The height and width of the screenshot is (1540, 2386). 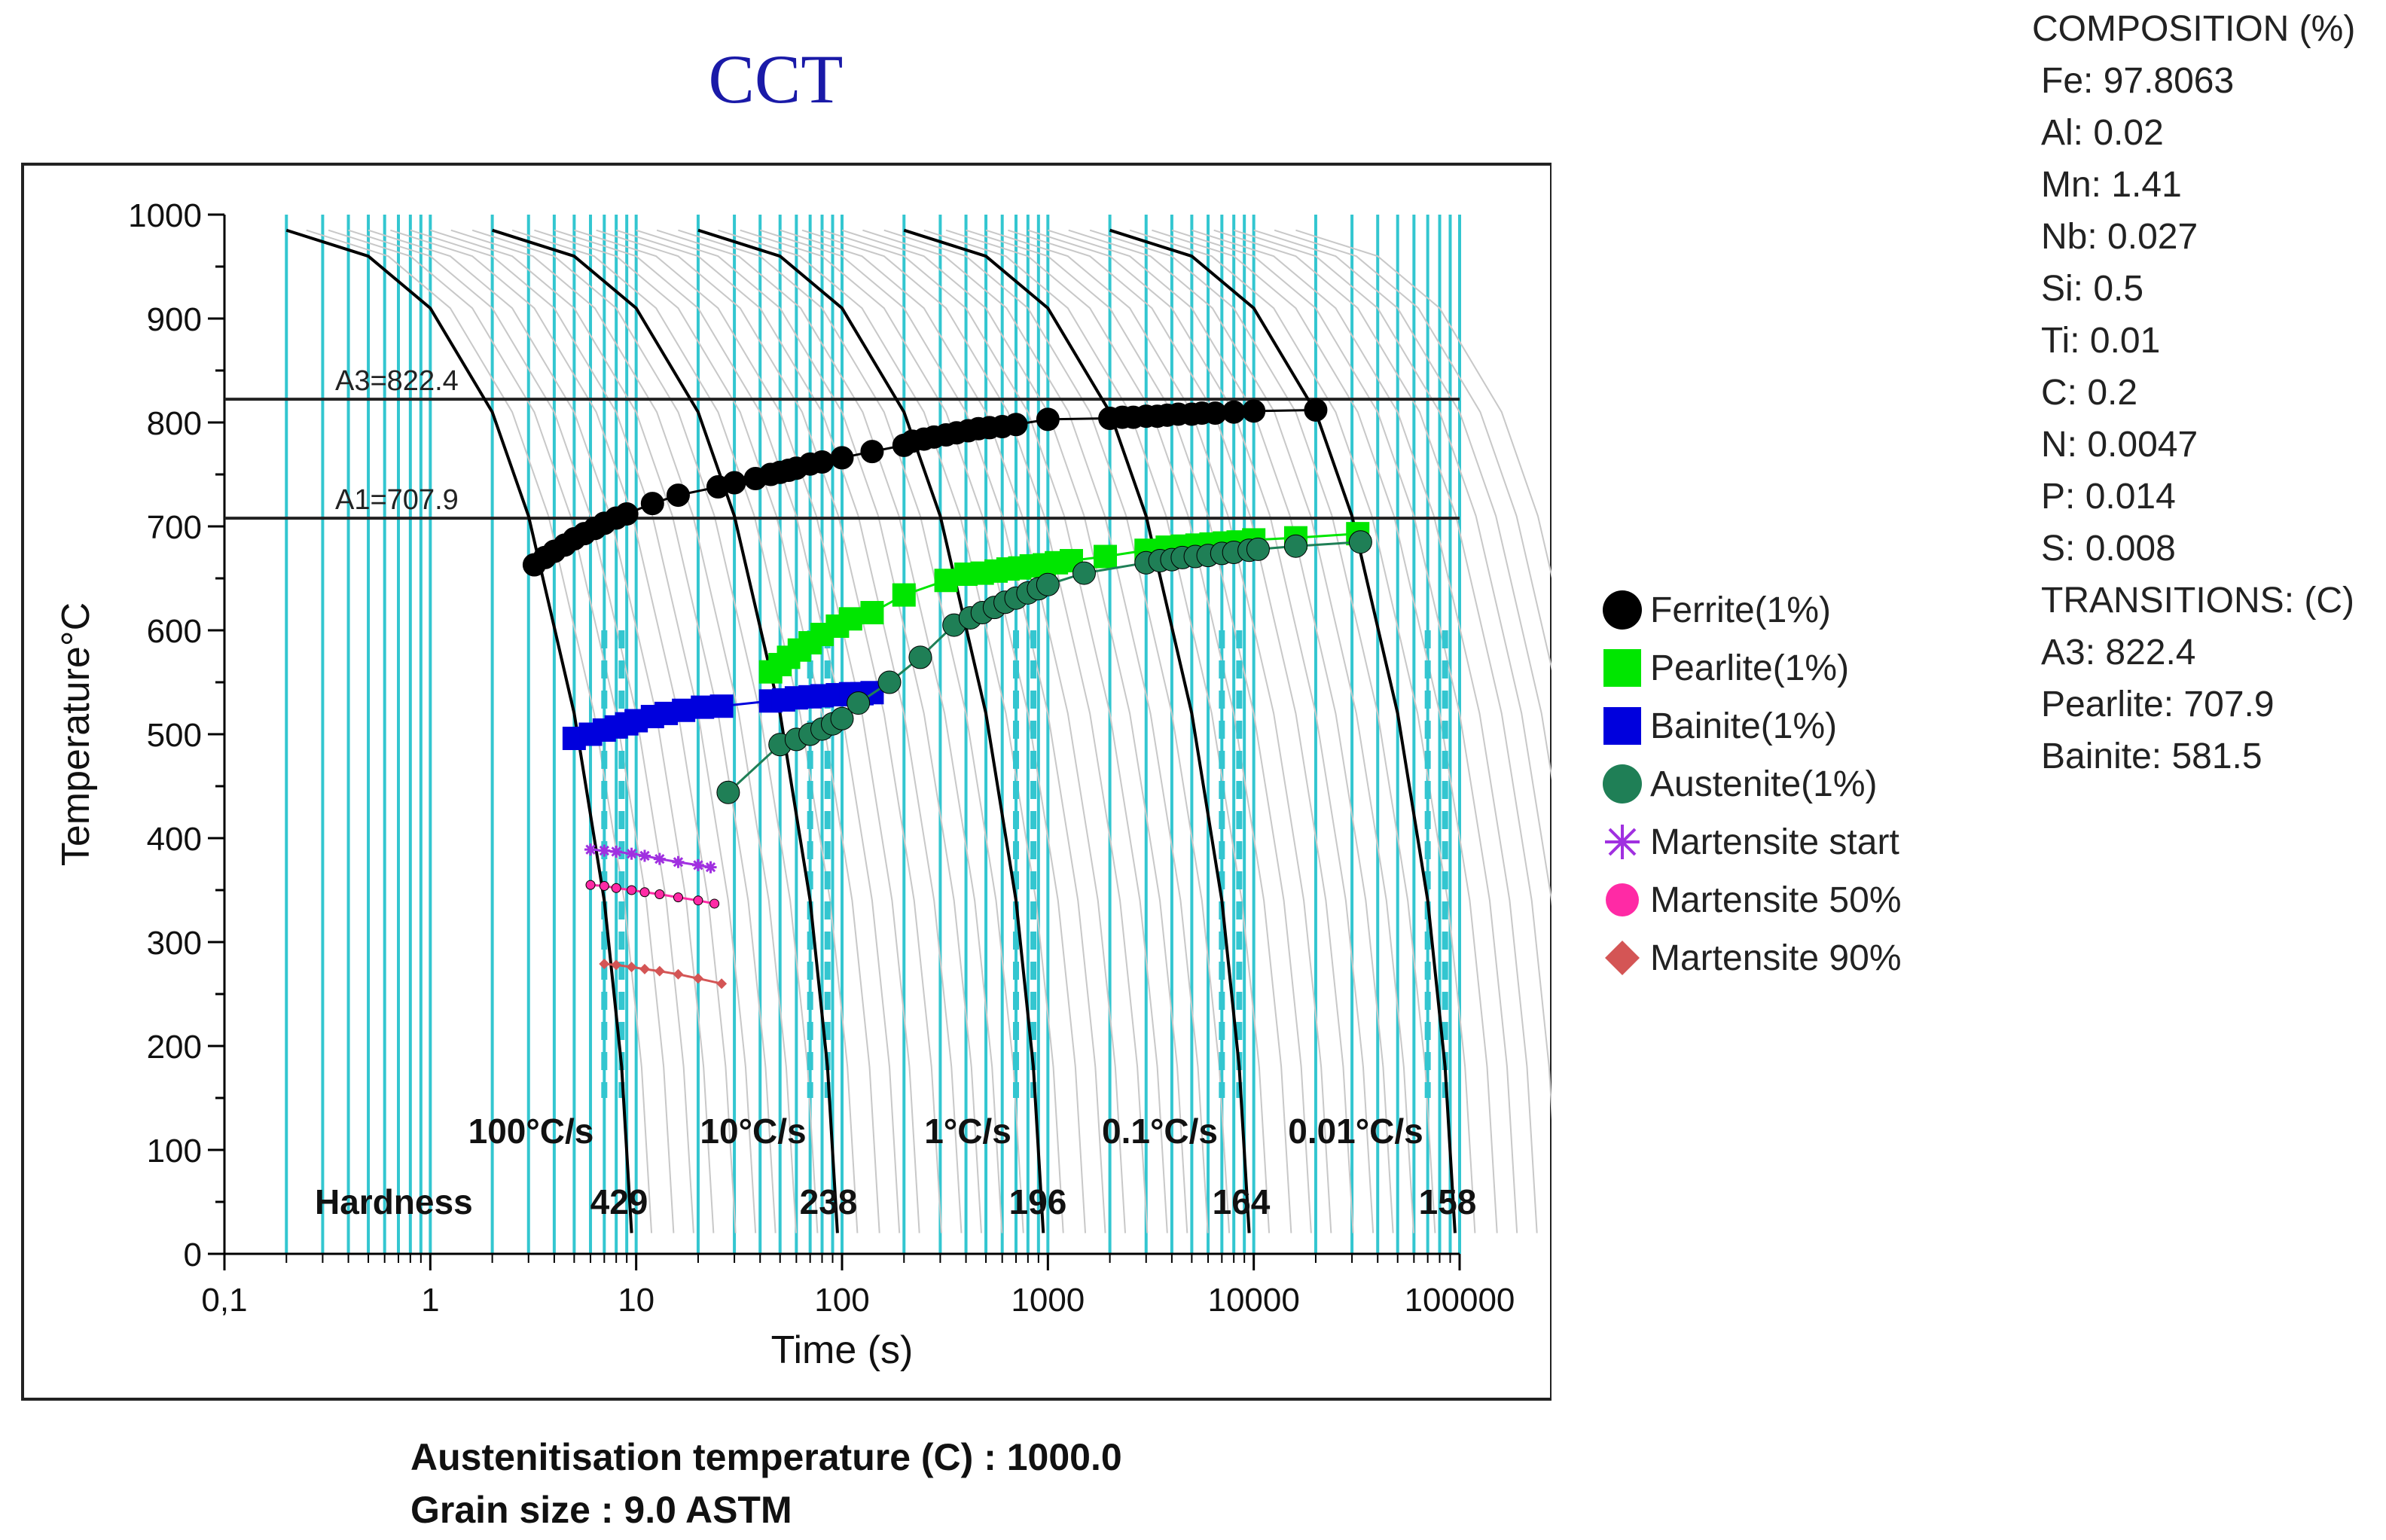 What do you see at coordinates (842, 1350) in the screenshot?
I see `x-axis-label: Time (s)` at bounding box center [842, 1350].